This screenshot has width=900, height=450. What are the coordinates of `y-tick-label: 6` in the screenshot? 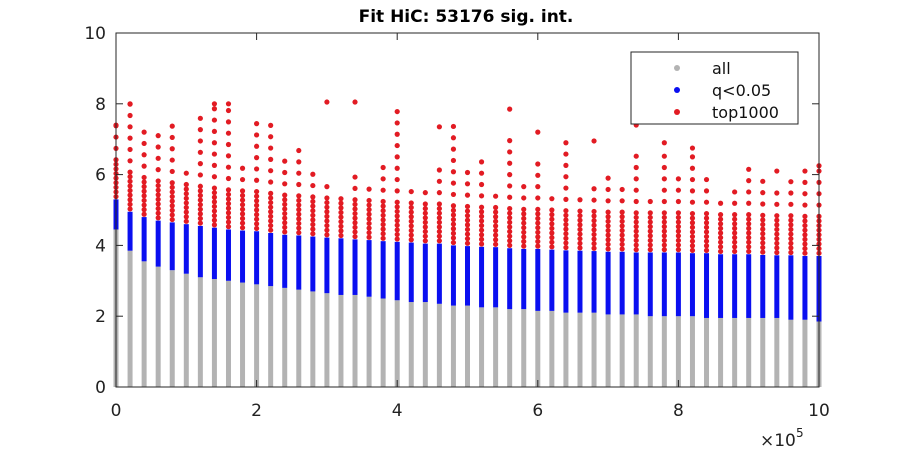 It's located at (100, 176).